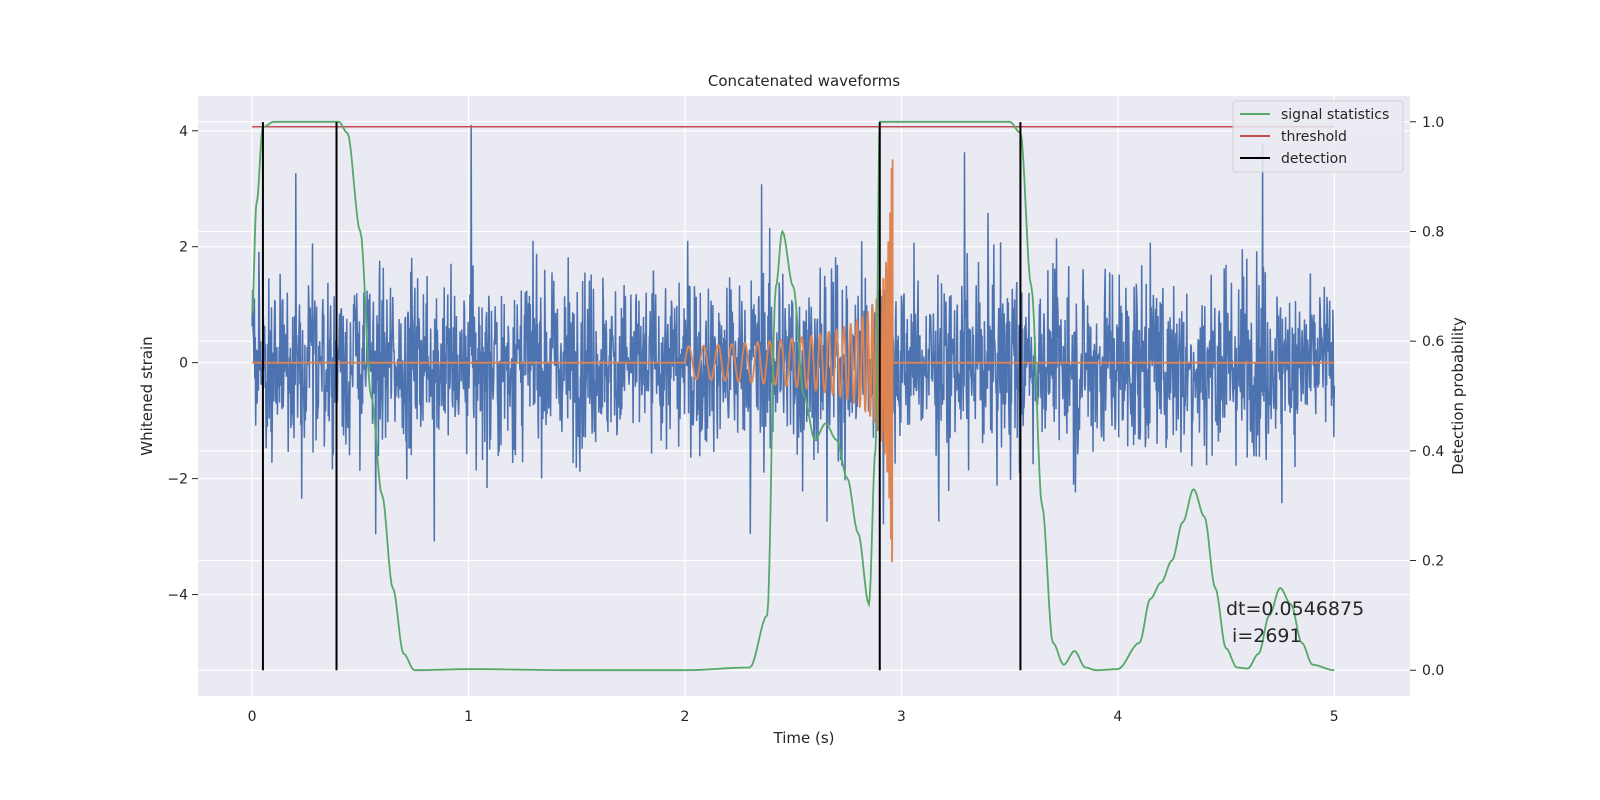  What do you see at coordinates (468, 717) in the screenshot?
I see `x-tick-label: 1` at bounding box center [468, 717].